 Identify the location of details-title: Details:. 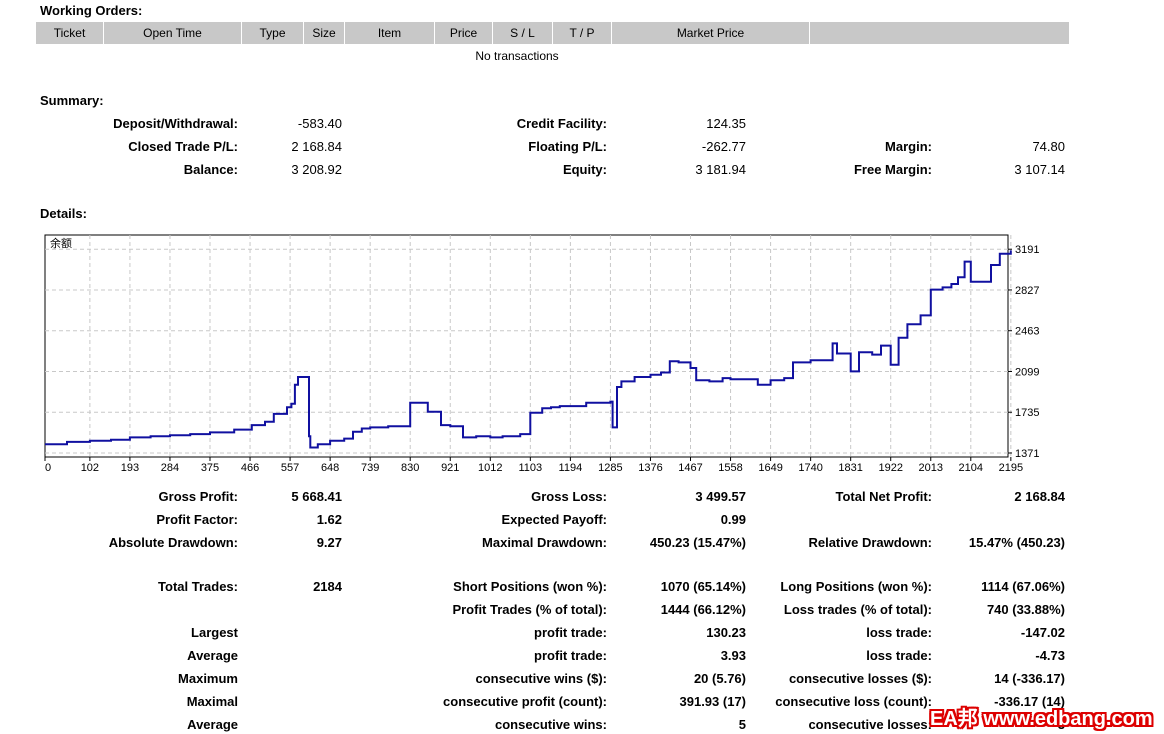
(63, 213).